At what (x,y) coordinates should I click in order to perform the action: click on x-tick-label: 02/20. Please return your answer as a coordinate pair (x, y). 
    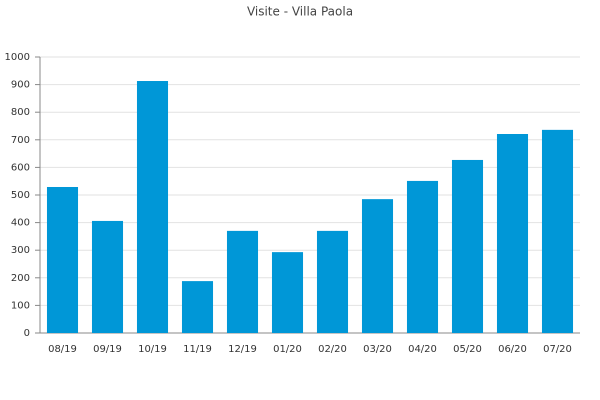
    Looking at the image, I should click on (332, 349).